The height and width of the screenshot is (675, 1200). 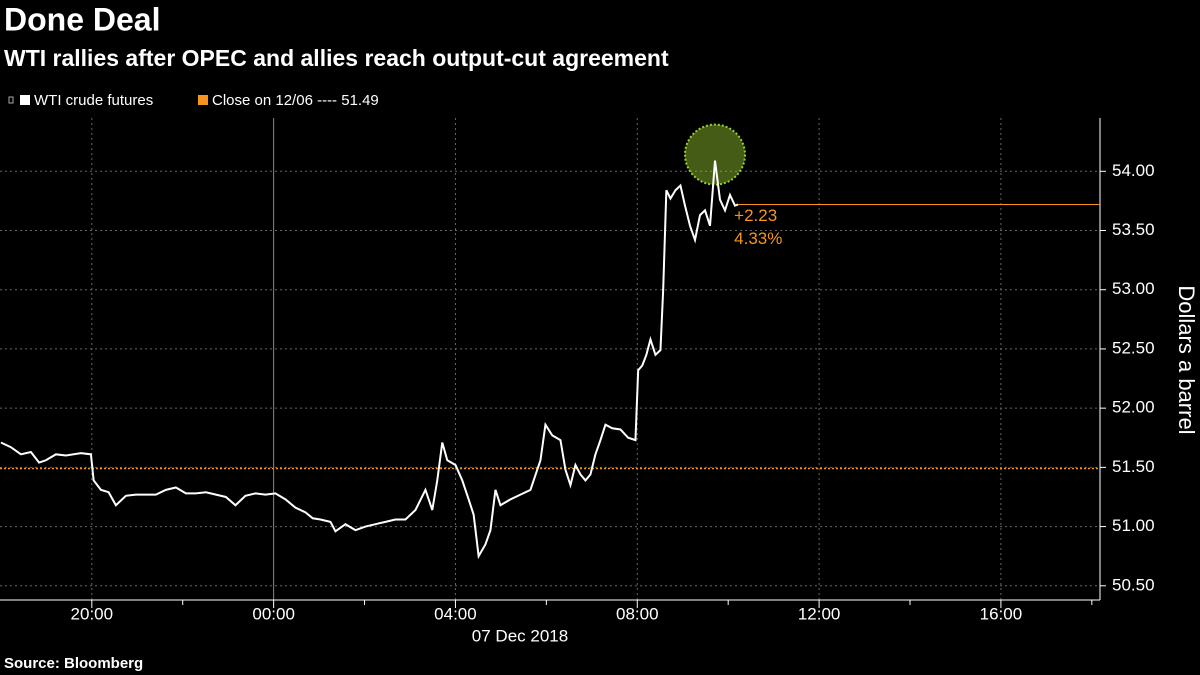 I want to click on x-tick-label: 04:00, so click(x=455, y=613).